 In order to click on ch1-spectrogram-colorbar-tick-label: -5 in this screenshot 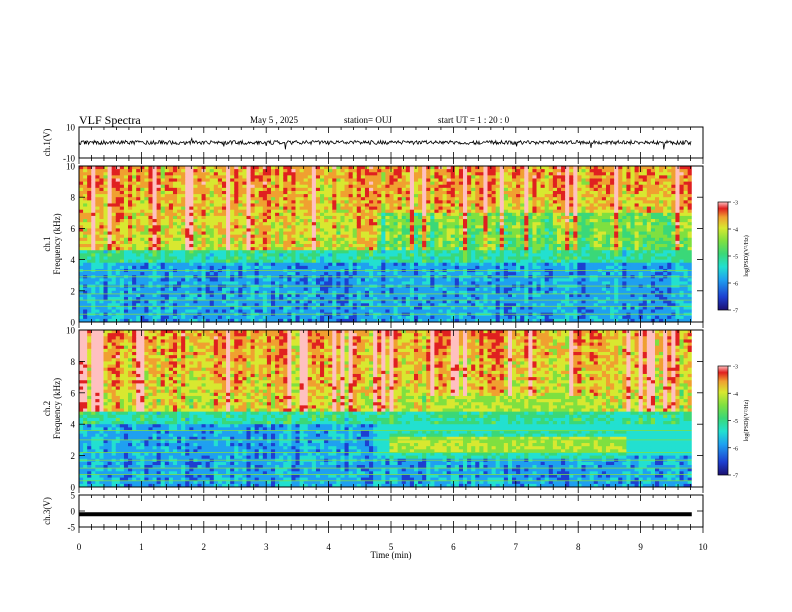, I will do `click(735, 258)`.